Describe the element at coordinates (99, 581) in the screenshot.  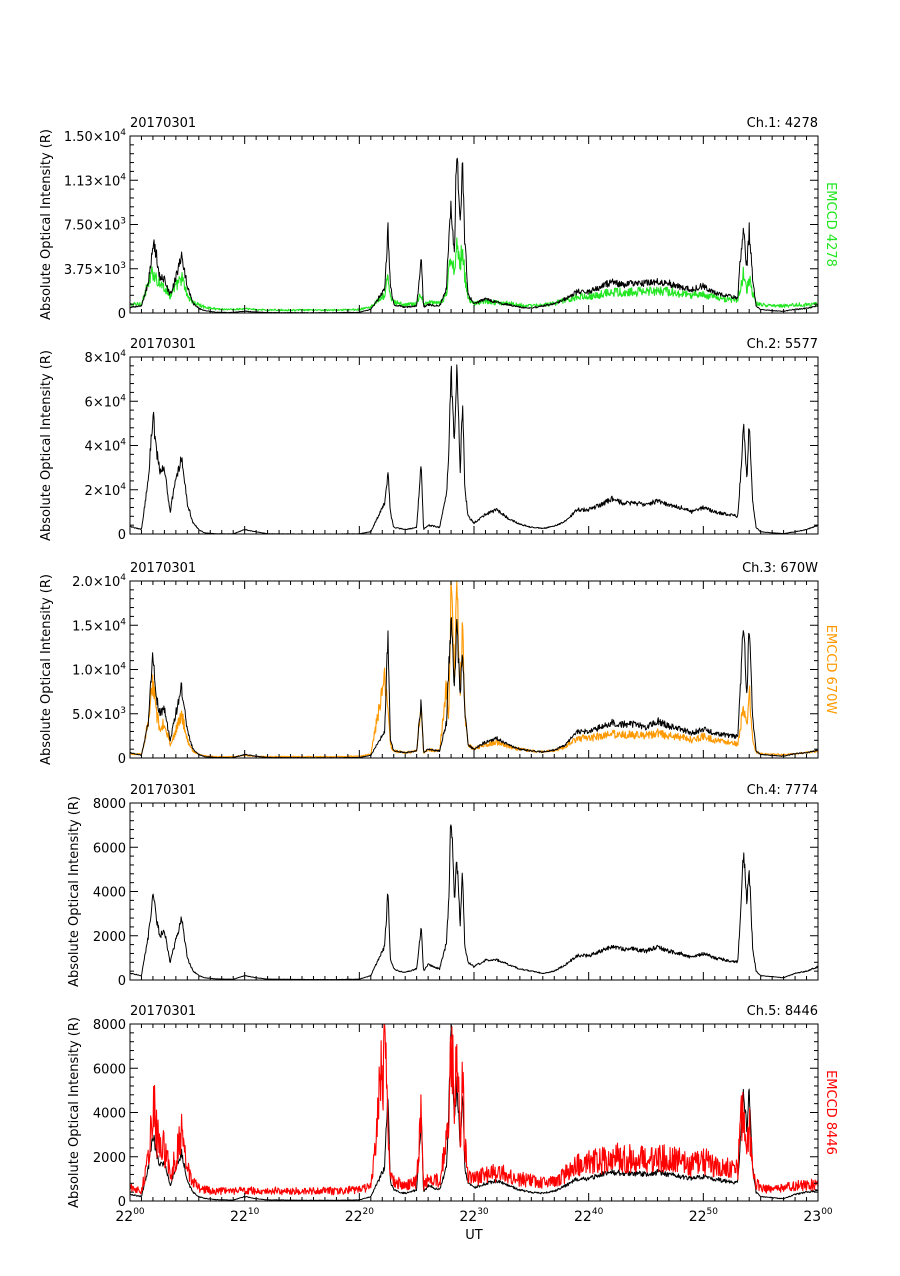
I see `panel-3-ytick-label: 2.0×10⁴` at that location.